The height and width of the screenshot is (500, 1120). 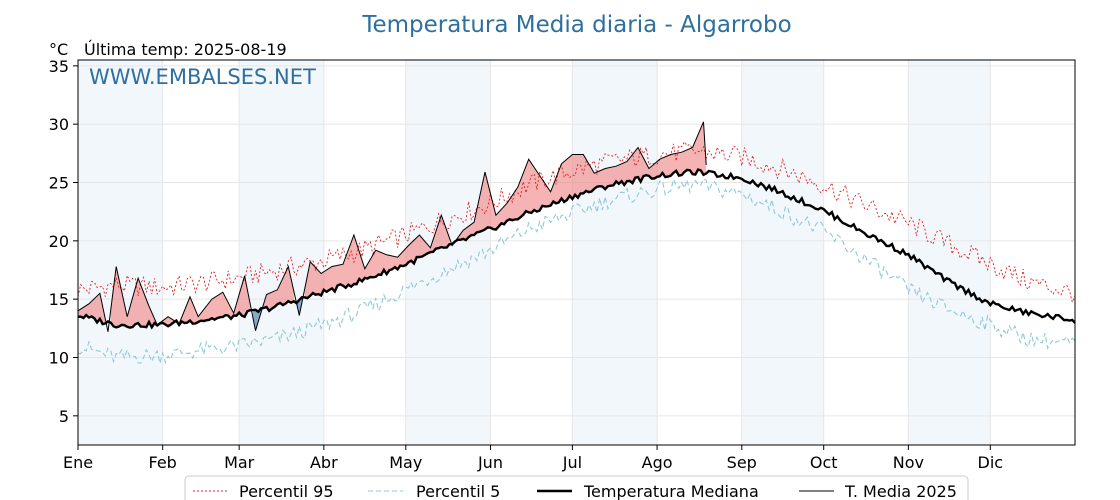 I want to click on month-band-ene, so click(x=120, y=252).